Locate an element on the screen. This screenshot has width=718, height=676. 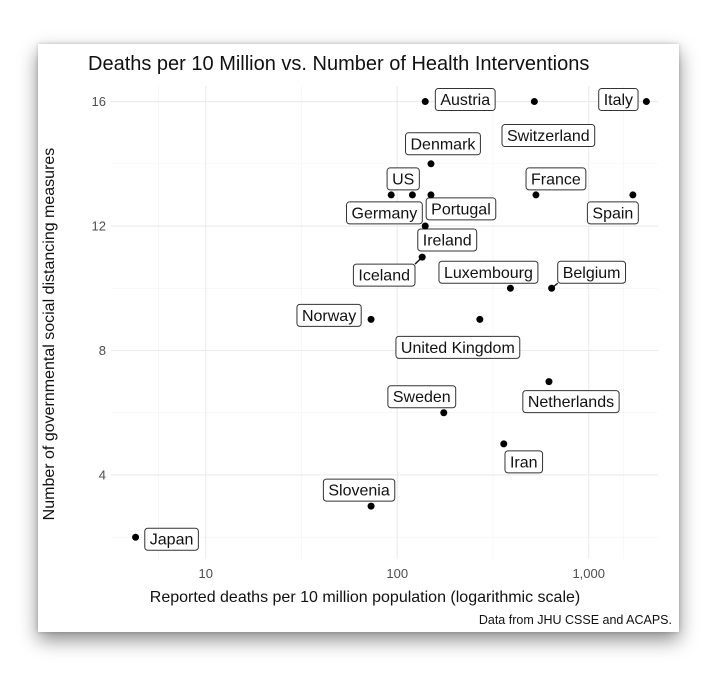
data-point-group: Denmark is located at coordinates (443, 150).